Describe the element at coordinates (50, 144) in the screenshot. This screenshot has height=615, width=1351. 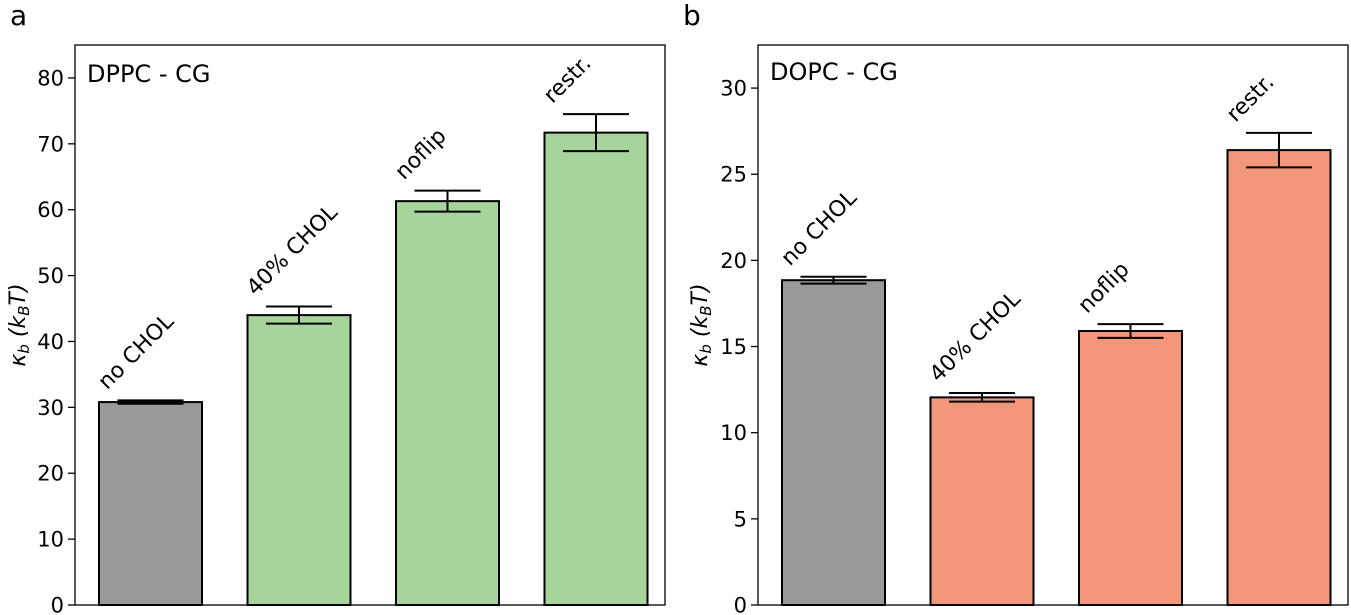
I see `y-tick-label-a: 70` at that location.